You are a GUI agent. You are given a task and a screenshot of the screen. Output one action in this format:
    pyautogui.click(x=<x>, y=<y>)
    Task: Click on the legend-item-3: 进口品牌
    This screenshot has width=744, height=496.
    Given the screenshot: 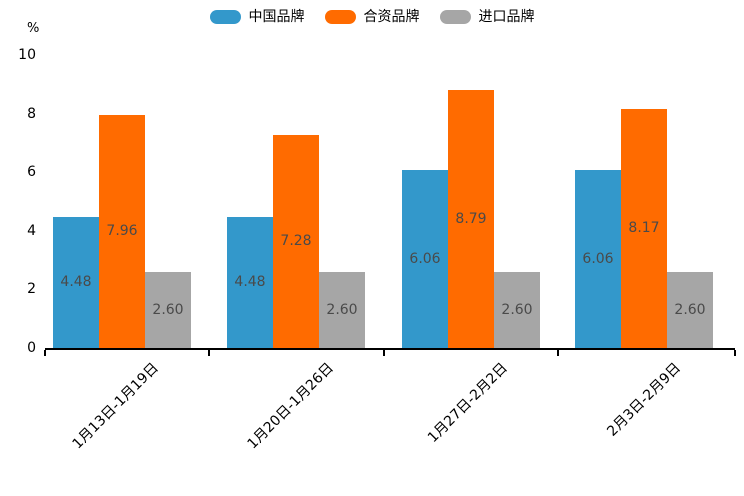 What is the action you would take?
    pyautogui.click(x=487, y=17)
    